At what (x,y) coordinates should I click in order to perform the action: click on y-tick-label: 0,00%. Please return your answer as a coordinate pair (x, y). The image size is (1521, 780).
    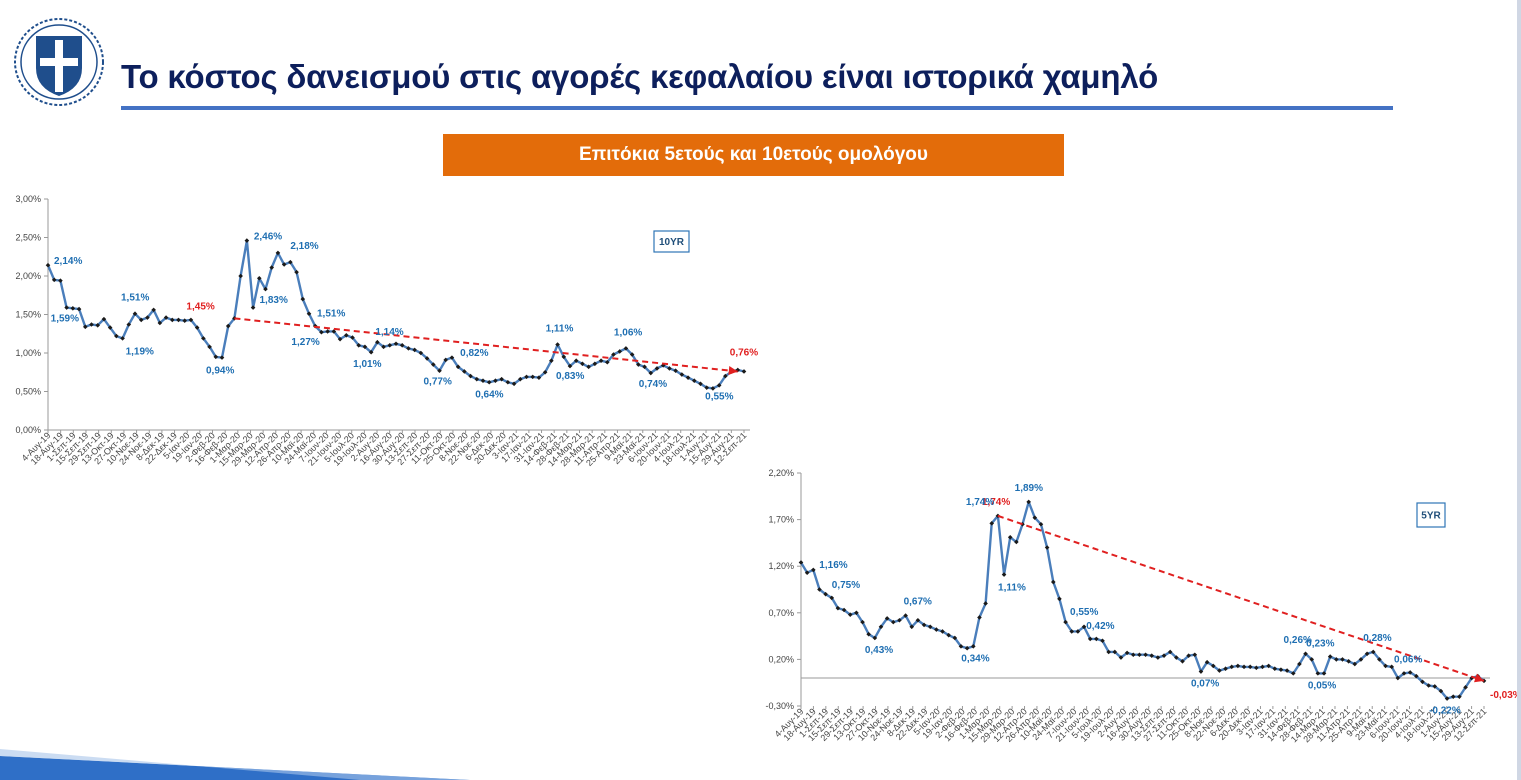
    Looking at the image, I should click on (28, 430).